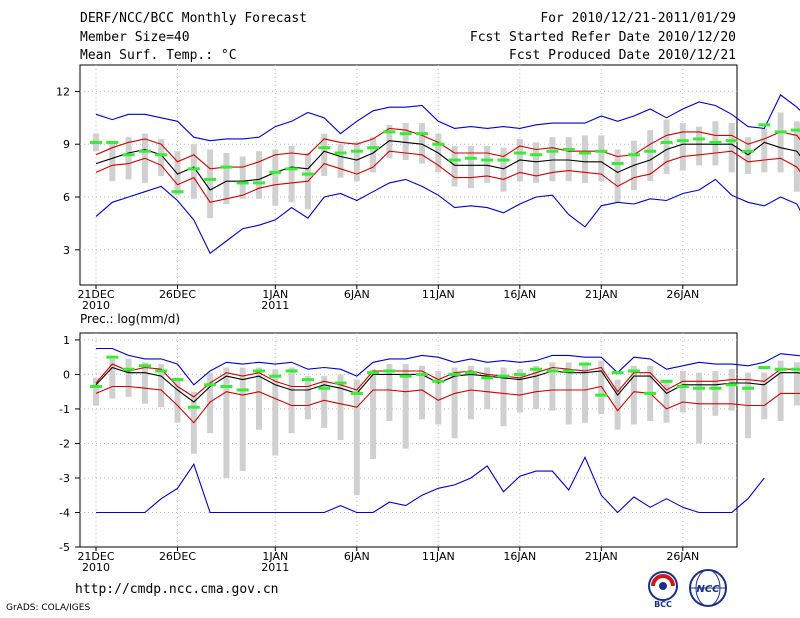 This screenshot has height=618, width=800. I want to click on y-tick-label: 6, so click(66, 197).